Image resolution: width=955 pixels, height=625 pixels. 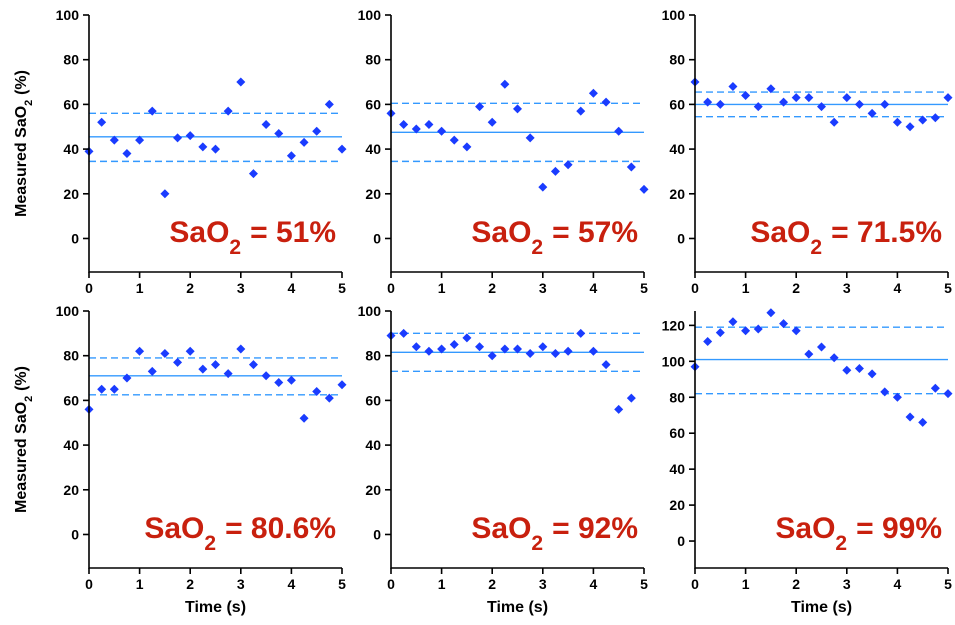 What do you see at coordinates (252, 237) in the screenshot?
I see `annotation: SaO2 = 51%` at bounding box center [252, 237].